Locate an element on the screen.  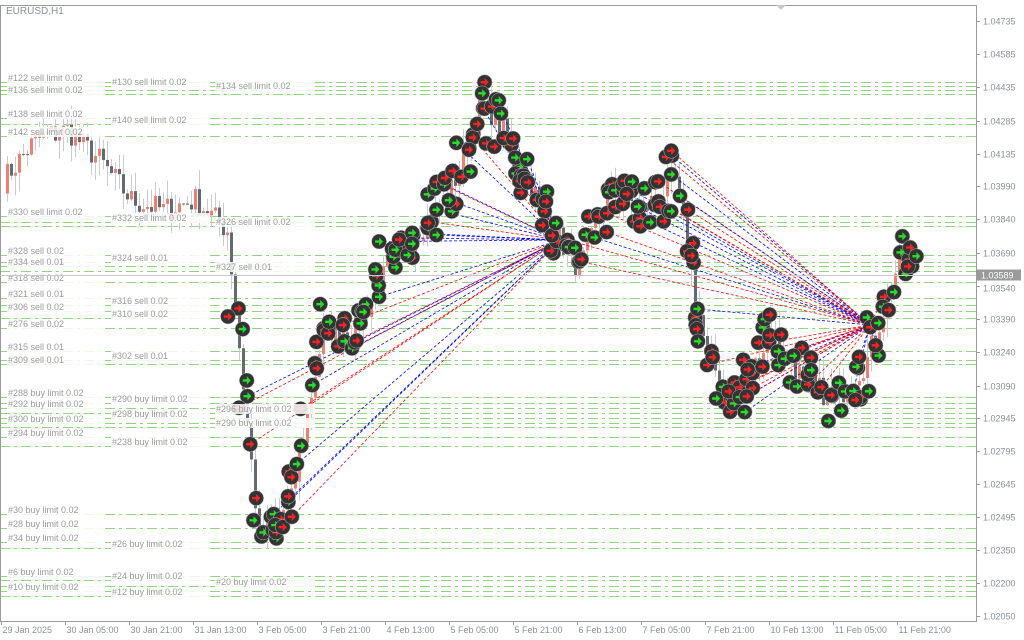
order-level-label: #310 sell 0.02 is located at coordinates (140, 314).